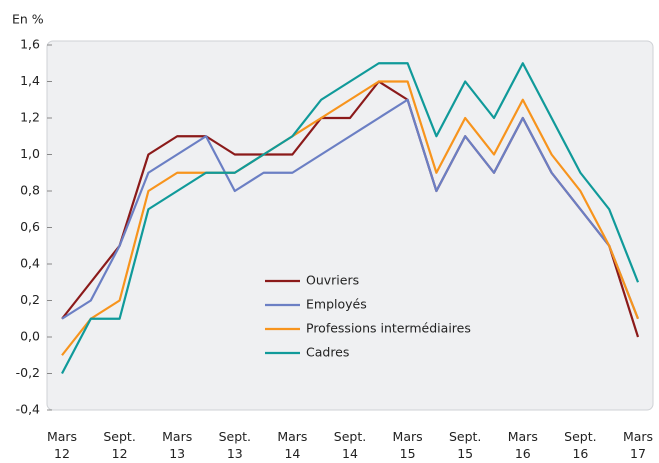 This screenshot has width=659, height=463. I want to click on y-tick-label: 0,0, so click(30, 336).